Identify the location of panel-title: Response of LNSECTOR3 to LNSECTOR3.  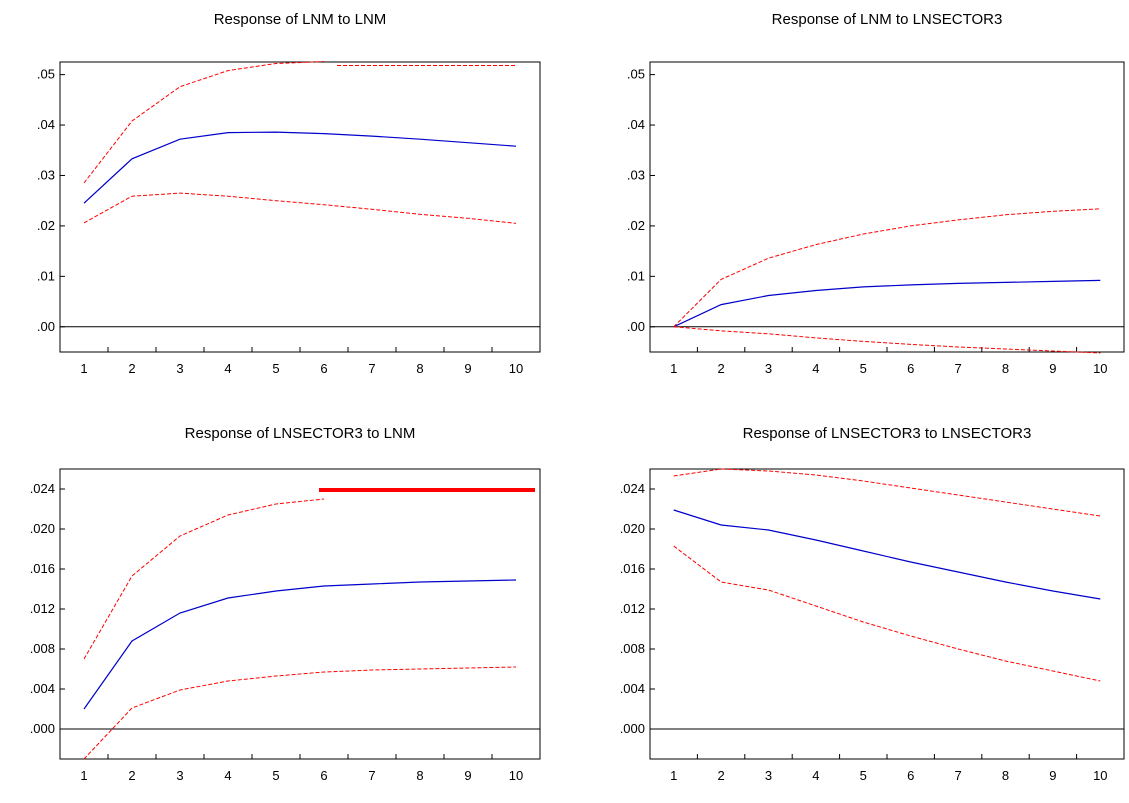
(887, 433).